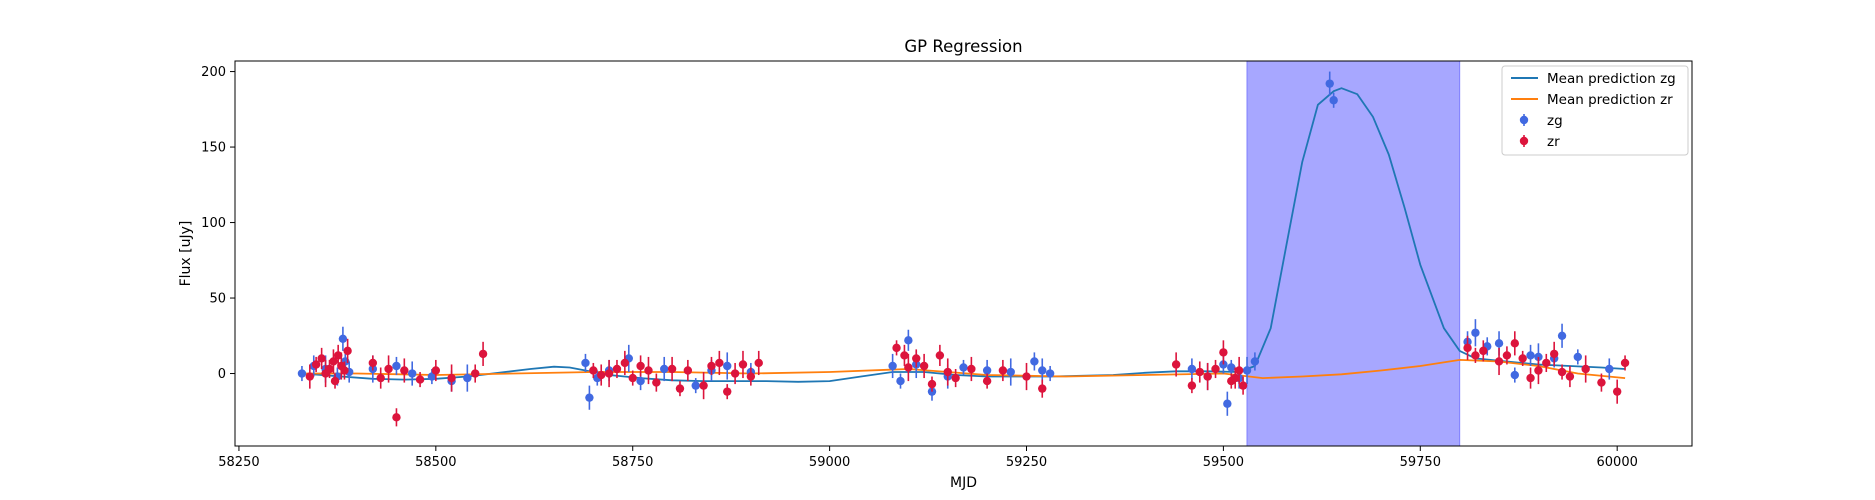 The height and width of the screenshot is (500, 1875). Describe the element at coordinates (1611, 79) in the screenshot. I see `legend-label: Mean prediction zg` at that location.